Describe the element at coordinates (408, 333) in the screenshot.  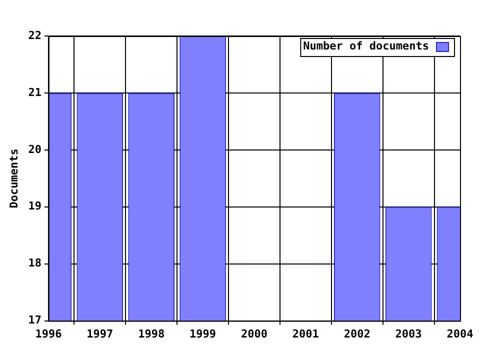
I see `x-tick-label: 2003` at that location.